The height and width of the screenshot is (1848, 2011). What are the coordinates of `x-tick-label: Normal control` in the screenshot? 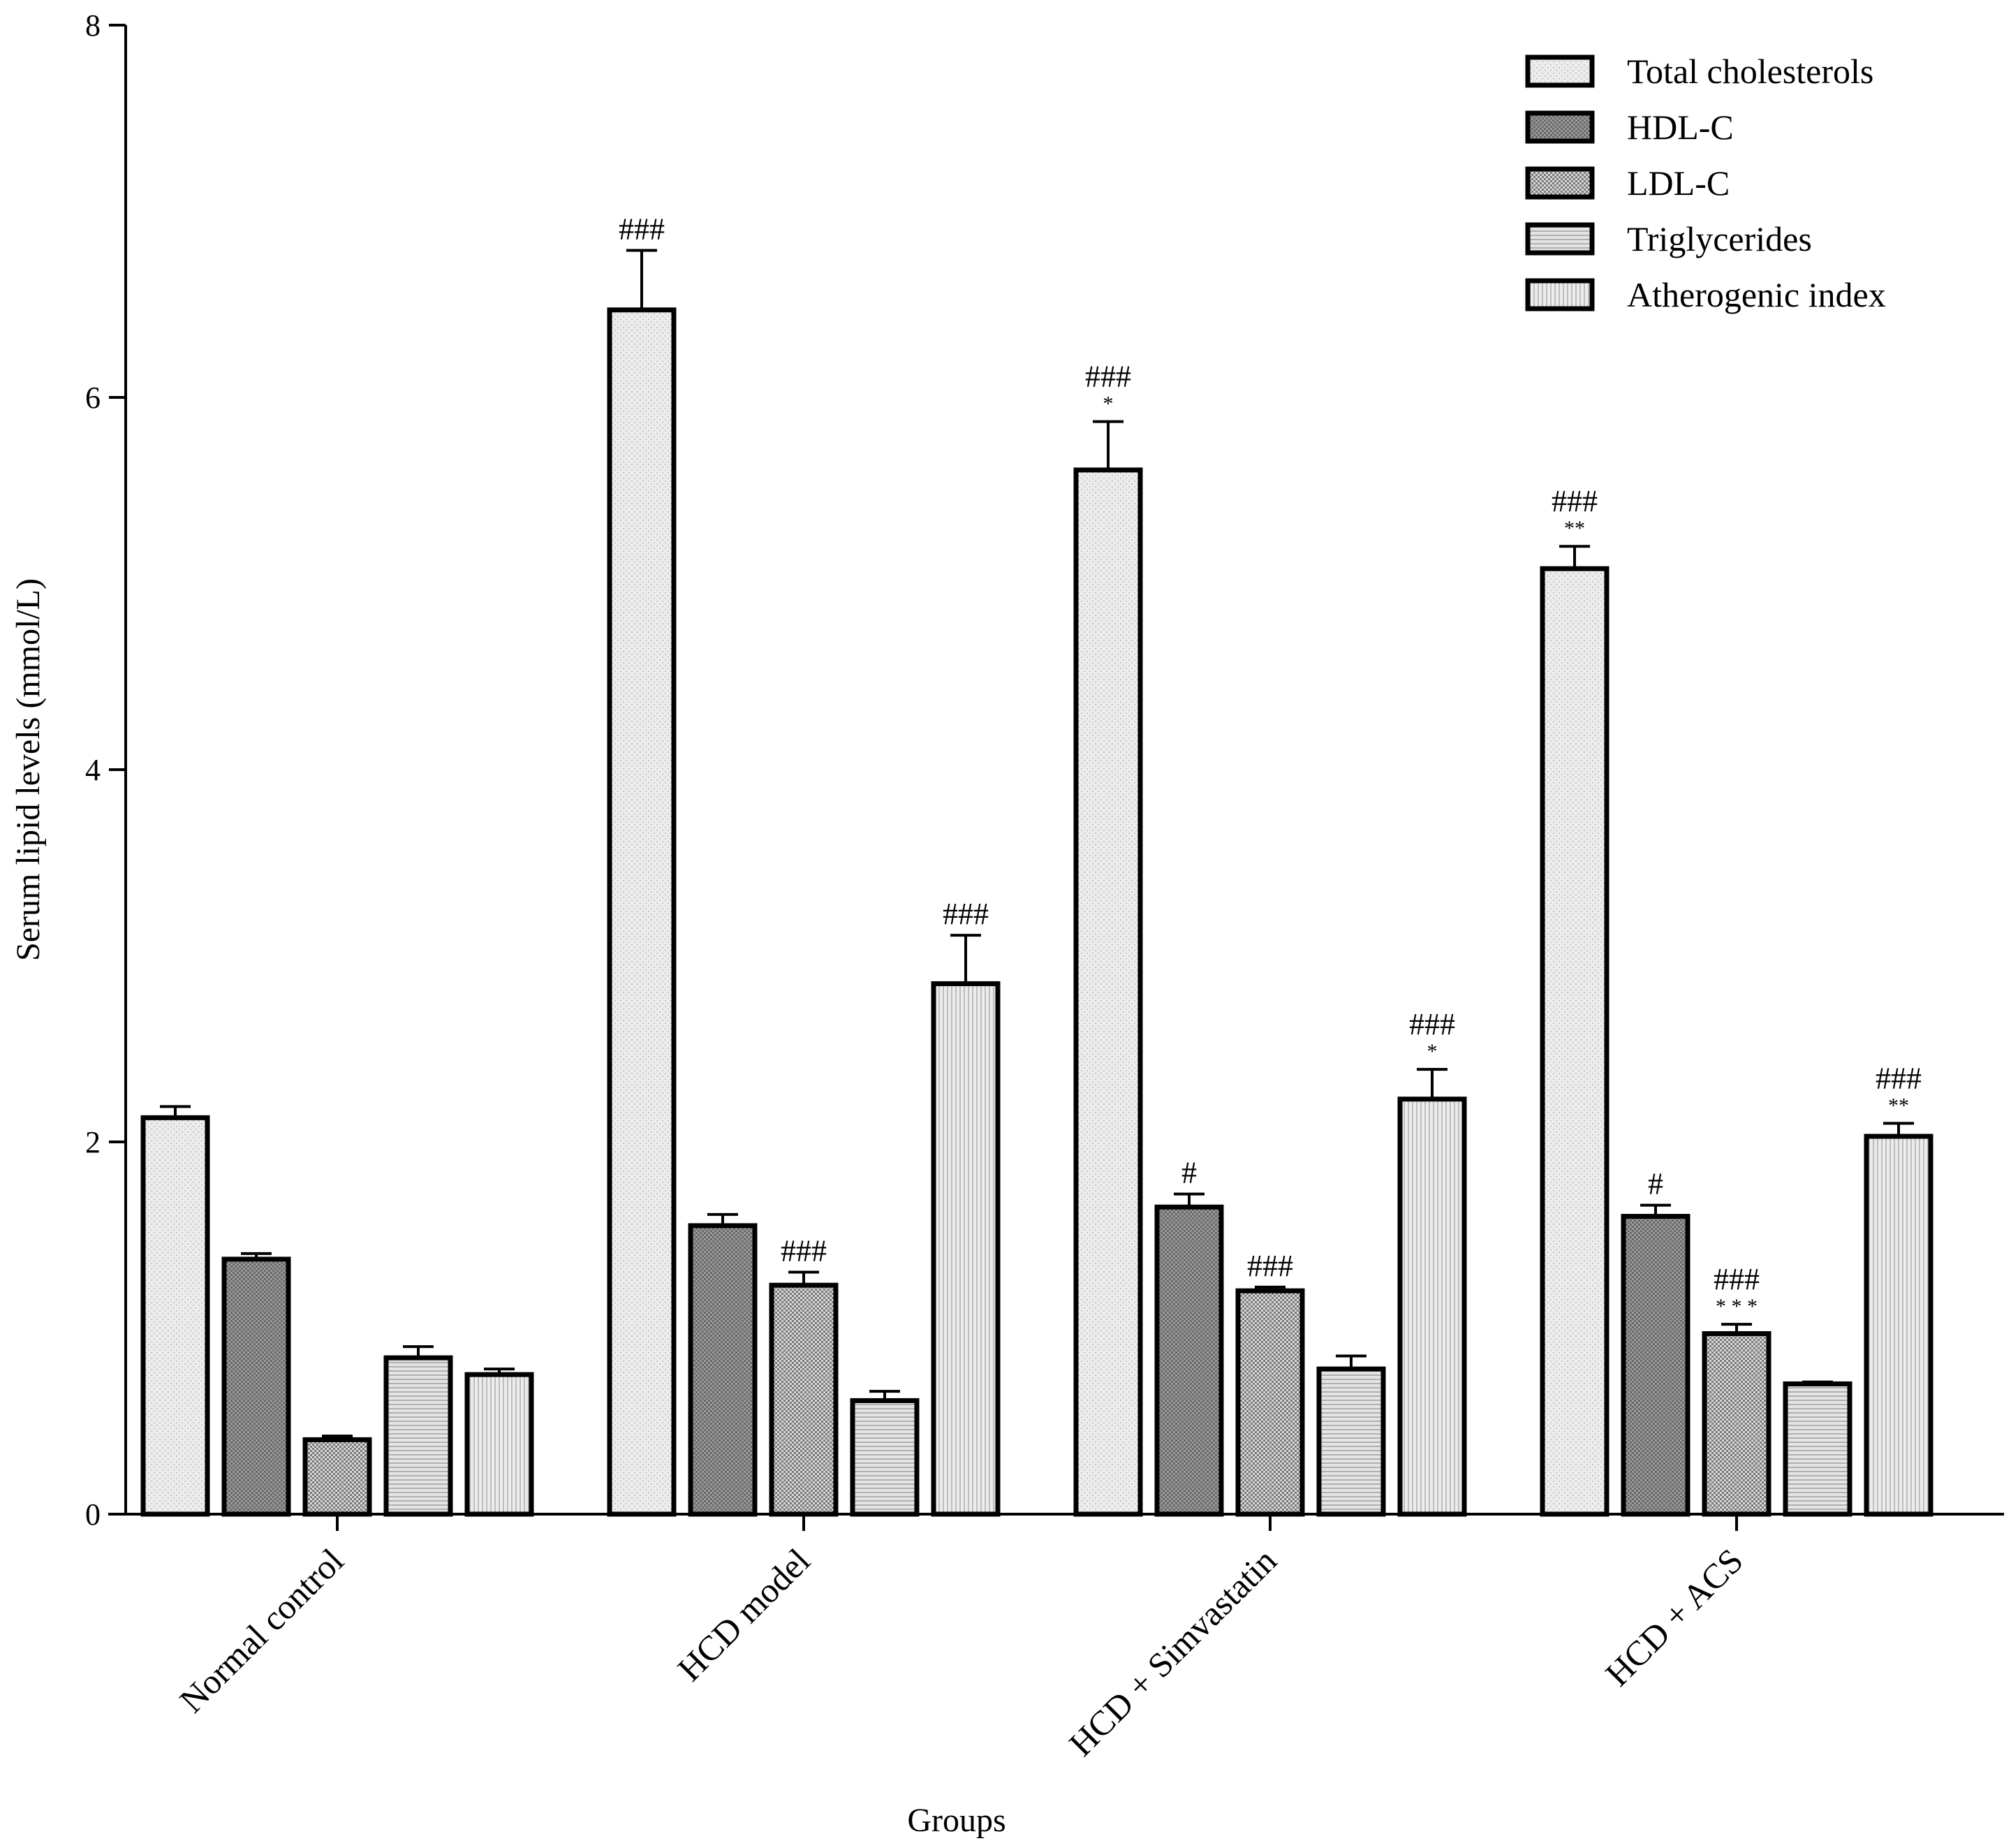 It's located at (261, 1630).